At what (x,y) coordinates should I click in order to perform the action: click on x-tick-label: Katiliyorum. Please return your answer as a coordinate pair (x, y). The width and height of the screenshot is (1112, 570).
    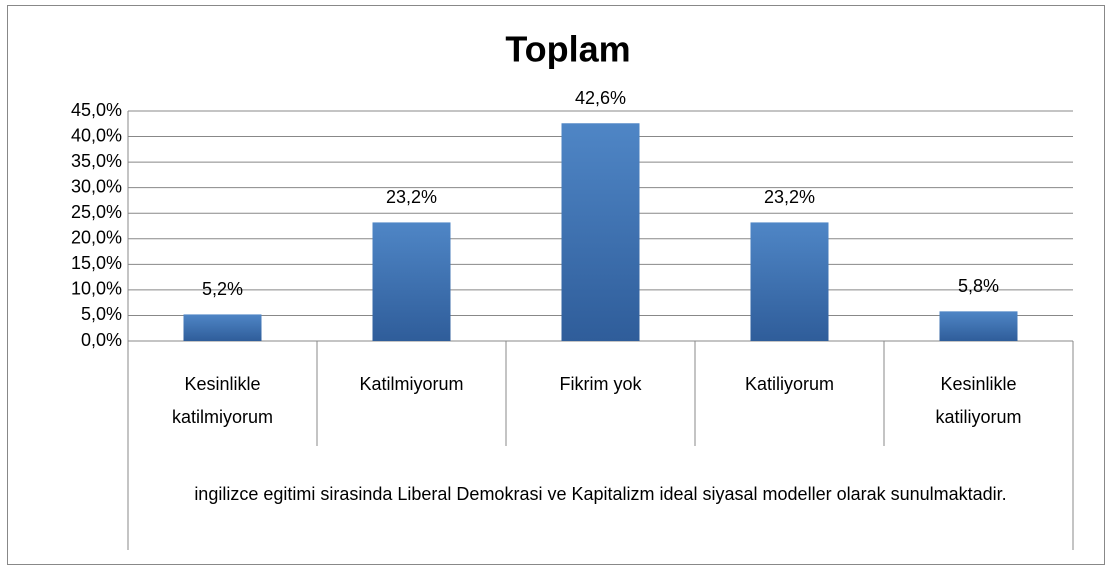
    Looking at the image, I should click on (789, 384).